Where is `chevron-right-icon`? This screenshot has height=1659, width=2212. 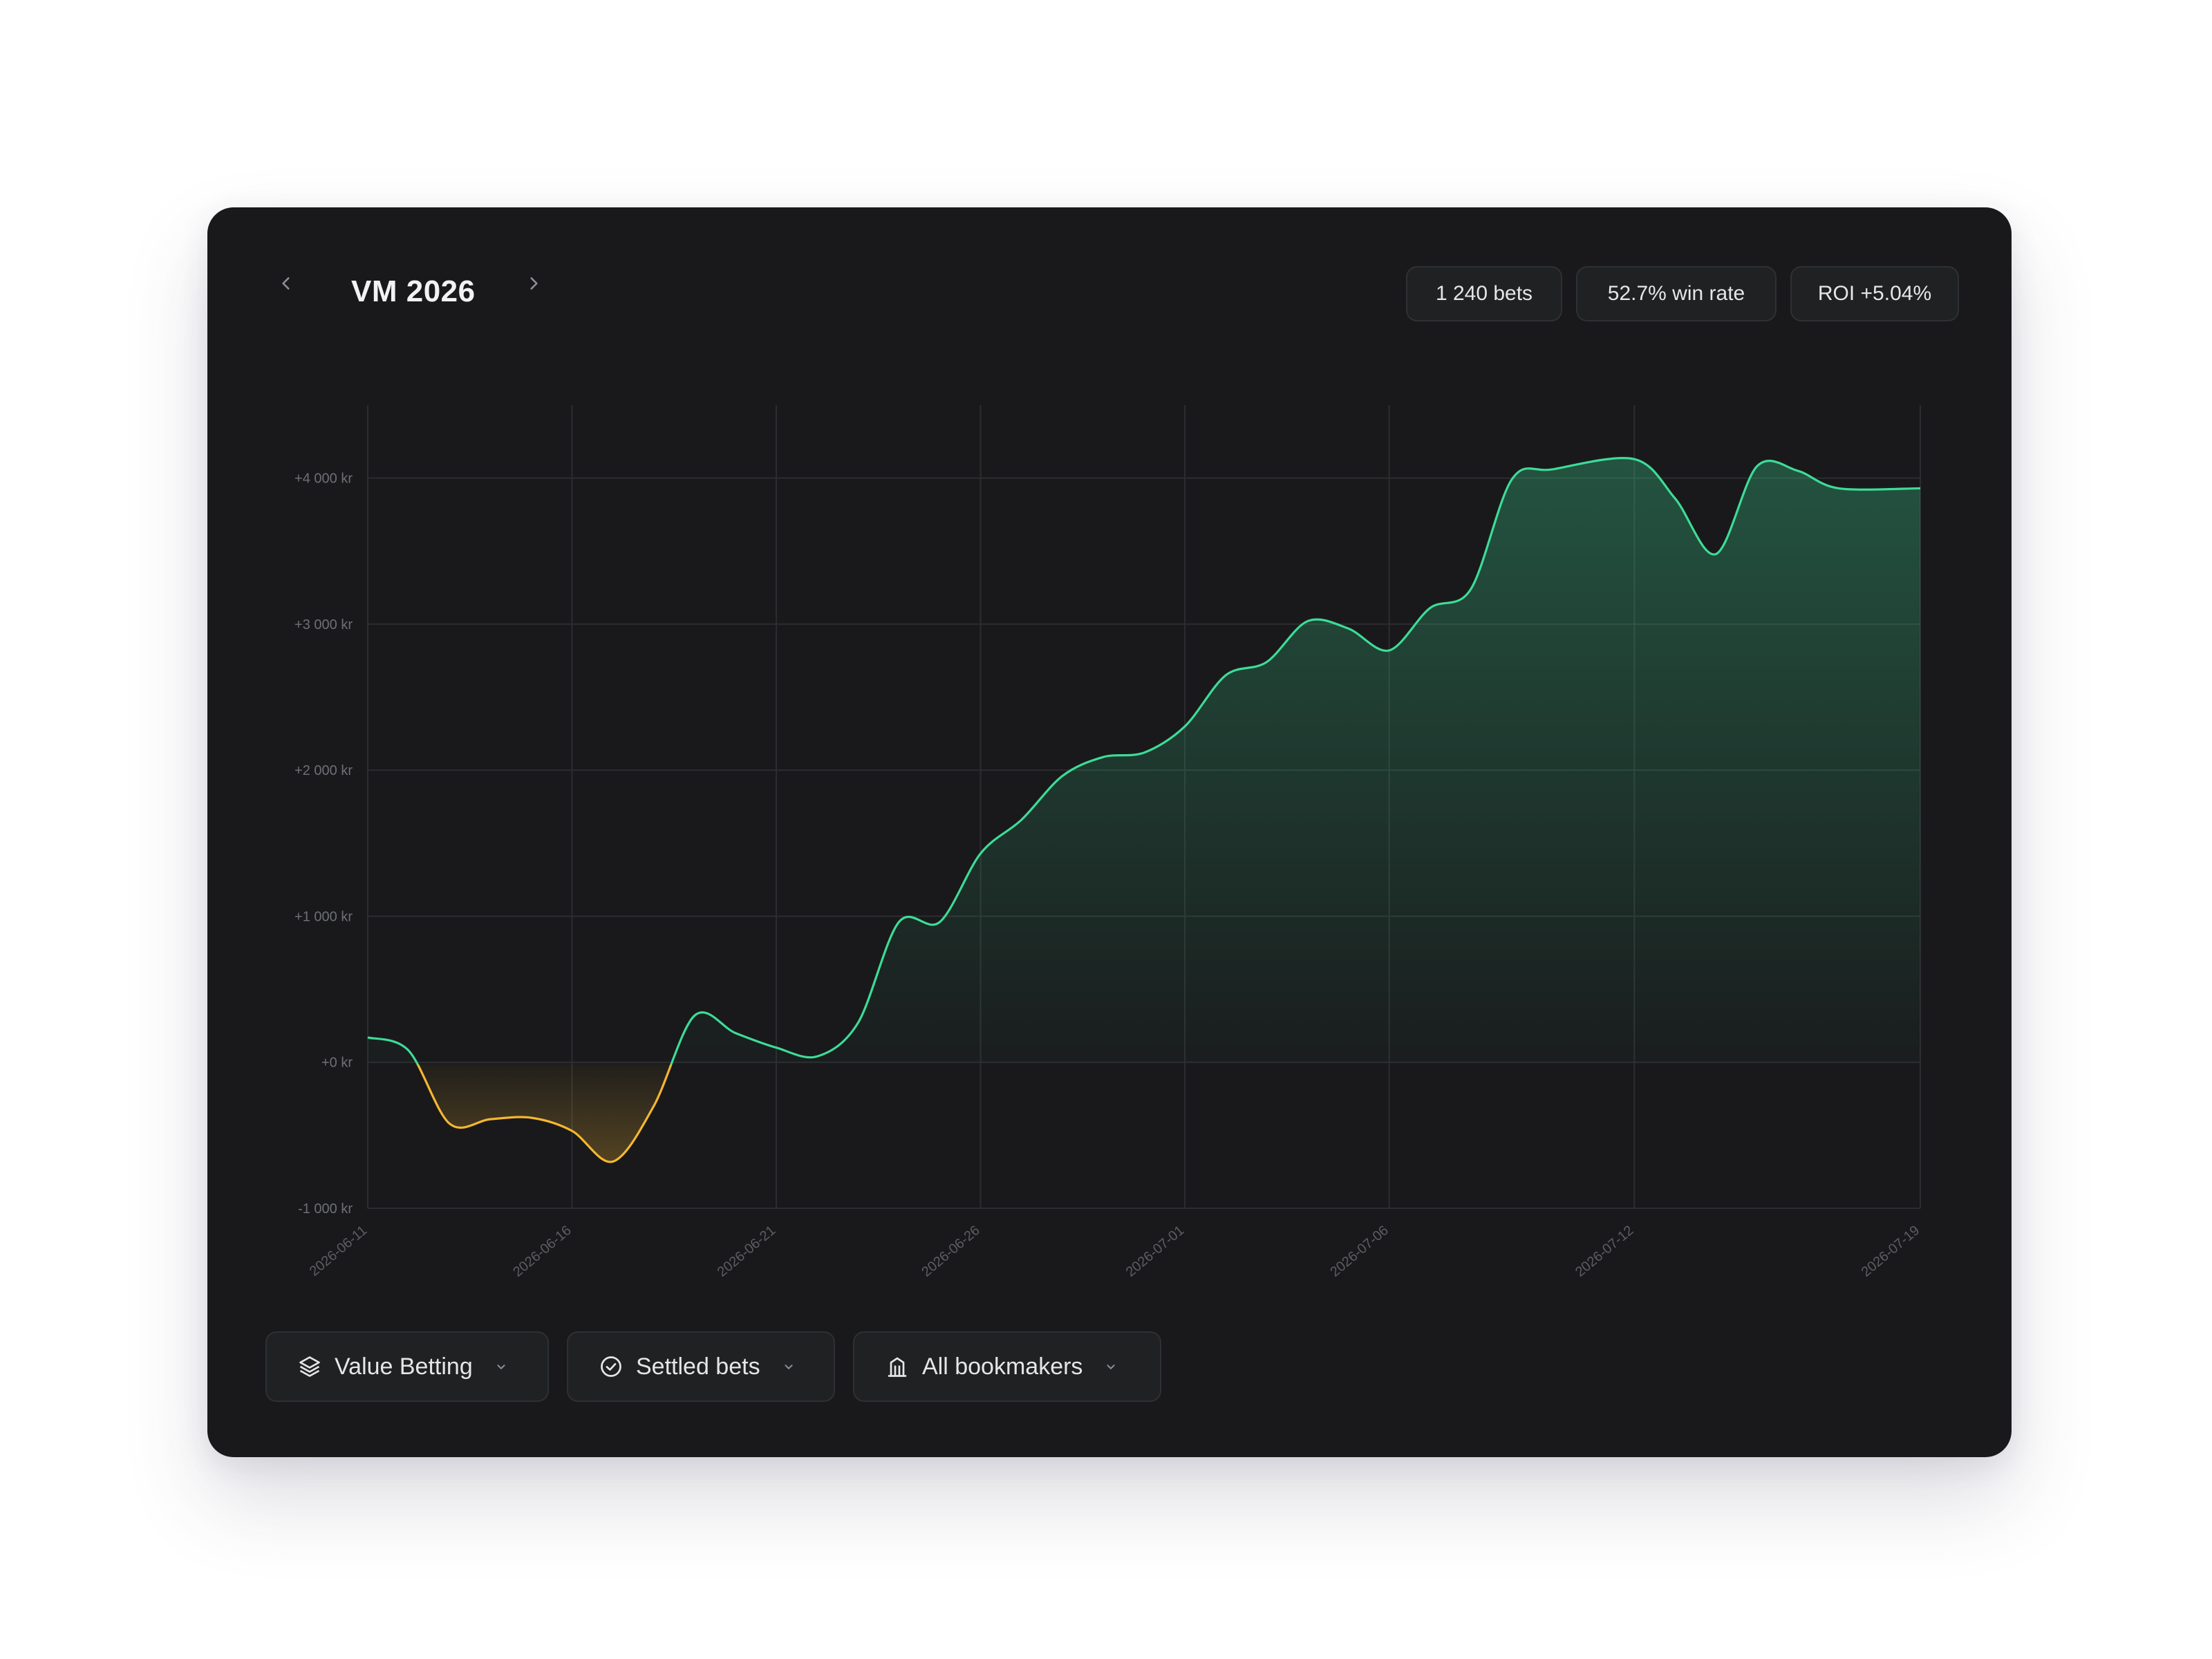
chevron-right-icon is located at coordinates (534, 283).